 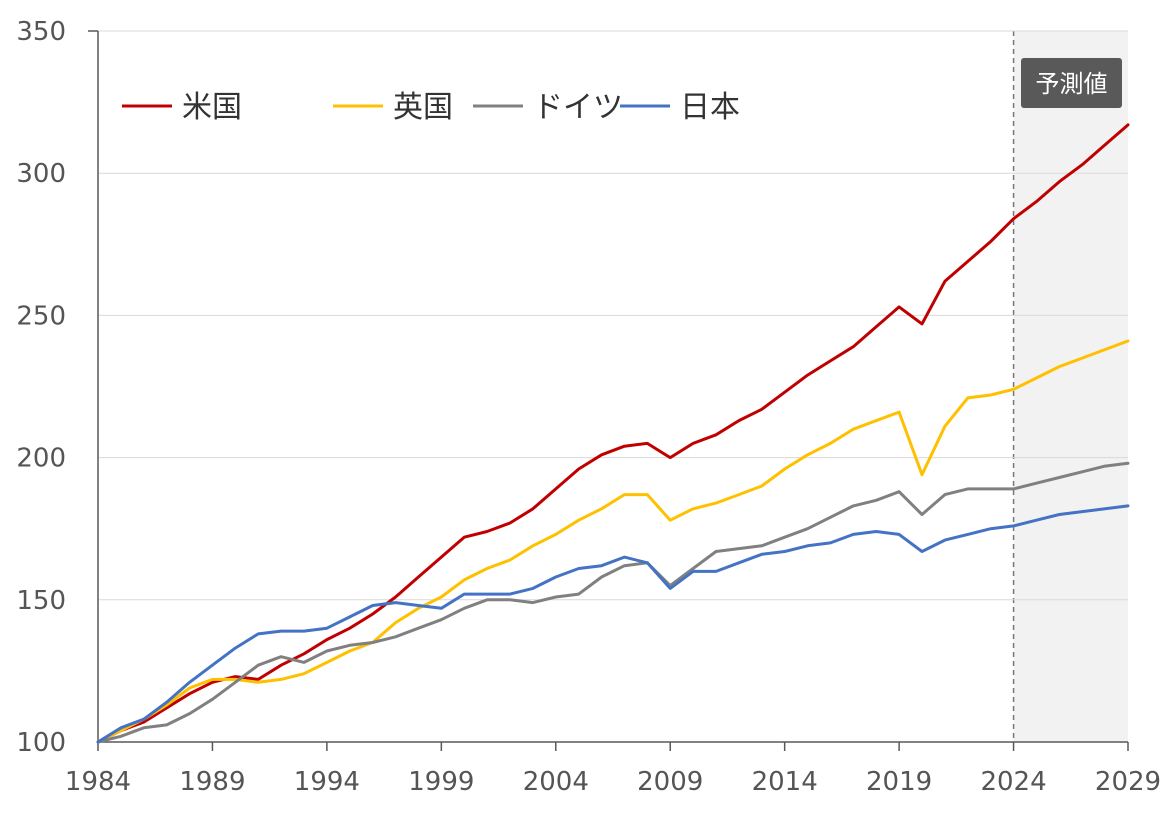 I want to click on x-tick-label: 2029, so click(x=1128, y=782).